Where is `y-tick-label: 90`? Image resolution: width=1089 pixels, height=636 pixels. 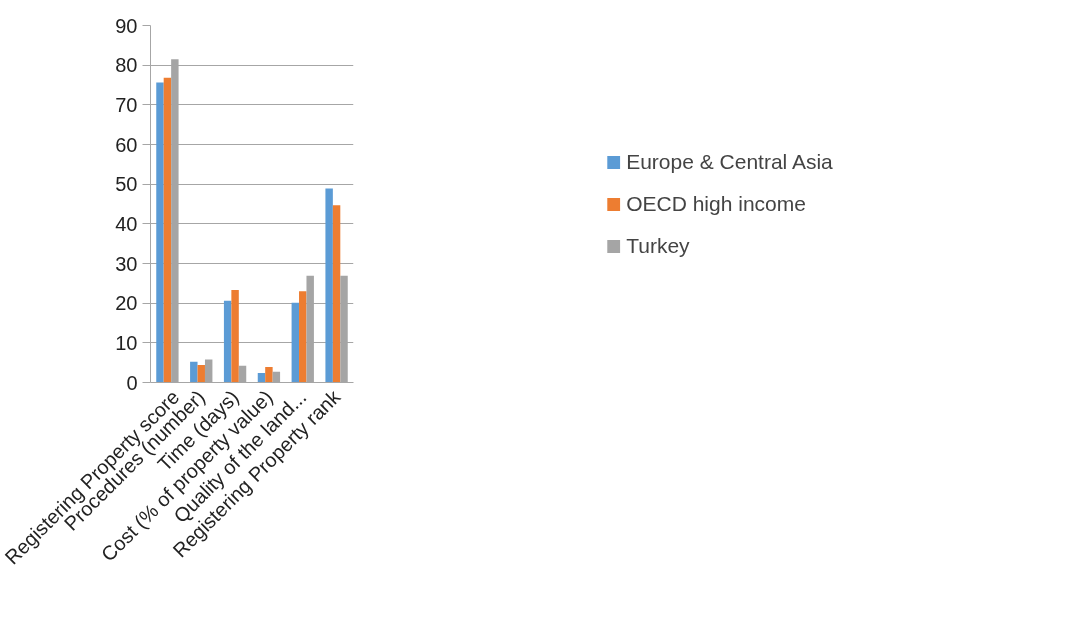
y-tick-label: 90 is located at coordinates (126, 25).